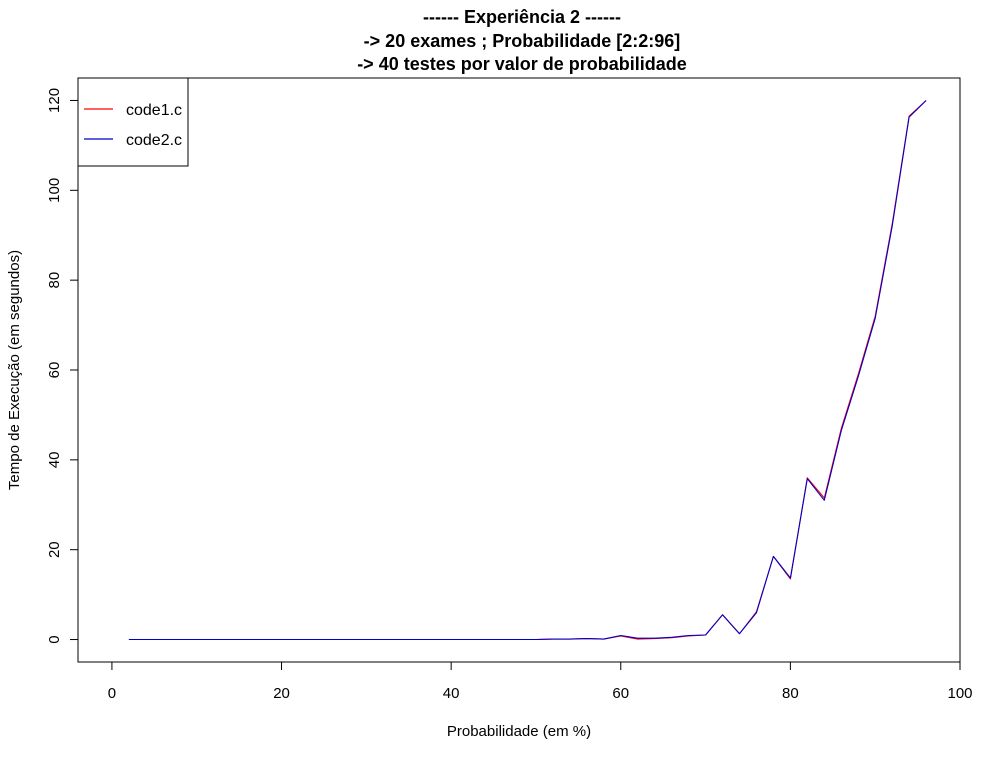 The width and height of the screenshot is (1000, 760). I want to click on legend-label-code2: code2.c, so click(154, 140).